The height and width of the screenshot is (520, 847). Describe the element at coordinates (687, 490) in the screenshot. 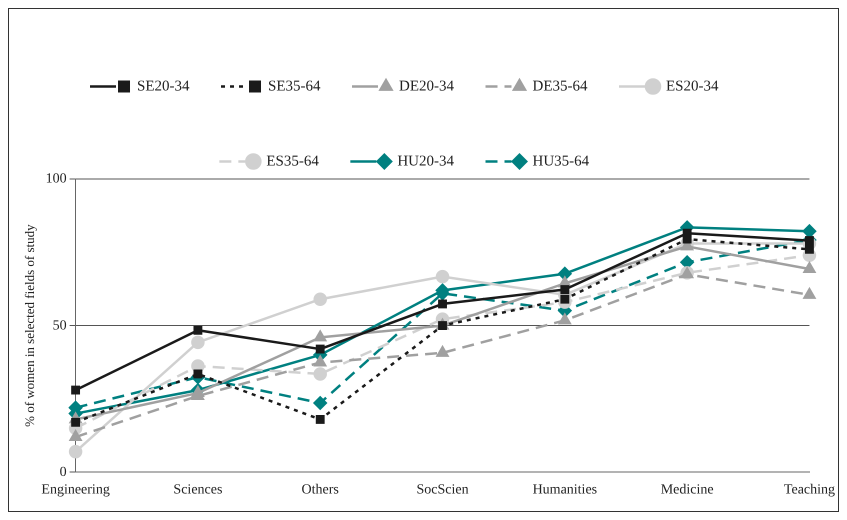

I see `x-tick-label: Medicine` at that location.